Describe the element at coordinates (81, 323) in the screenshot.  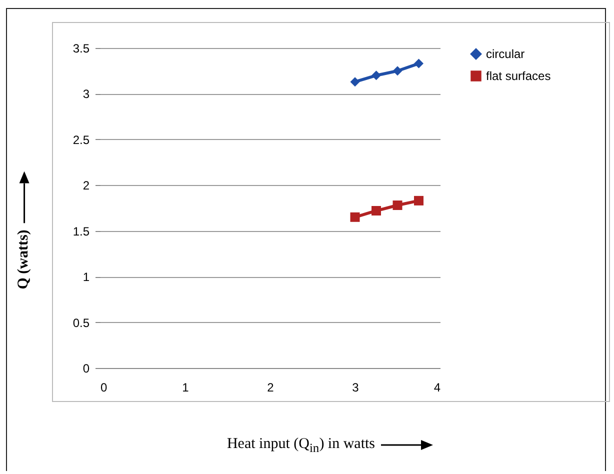
I see `y-tick-label: 0.5` at that location.